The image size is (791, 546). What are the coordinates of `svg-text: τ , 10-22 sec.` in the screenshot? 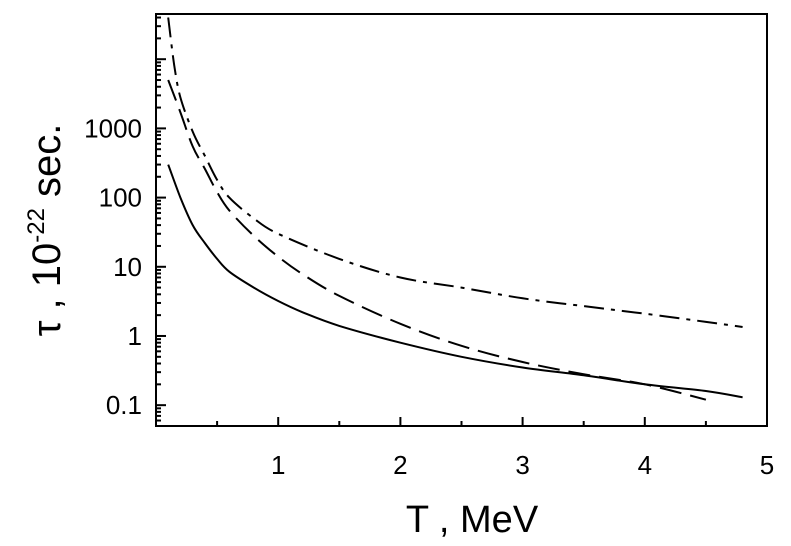 It's located at (46, 230).